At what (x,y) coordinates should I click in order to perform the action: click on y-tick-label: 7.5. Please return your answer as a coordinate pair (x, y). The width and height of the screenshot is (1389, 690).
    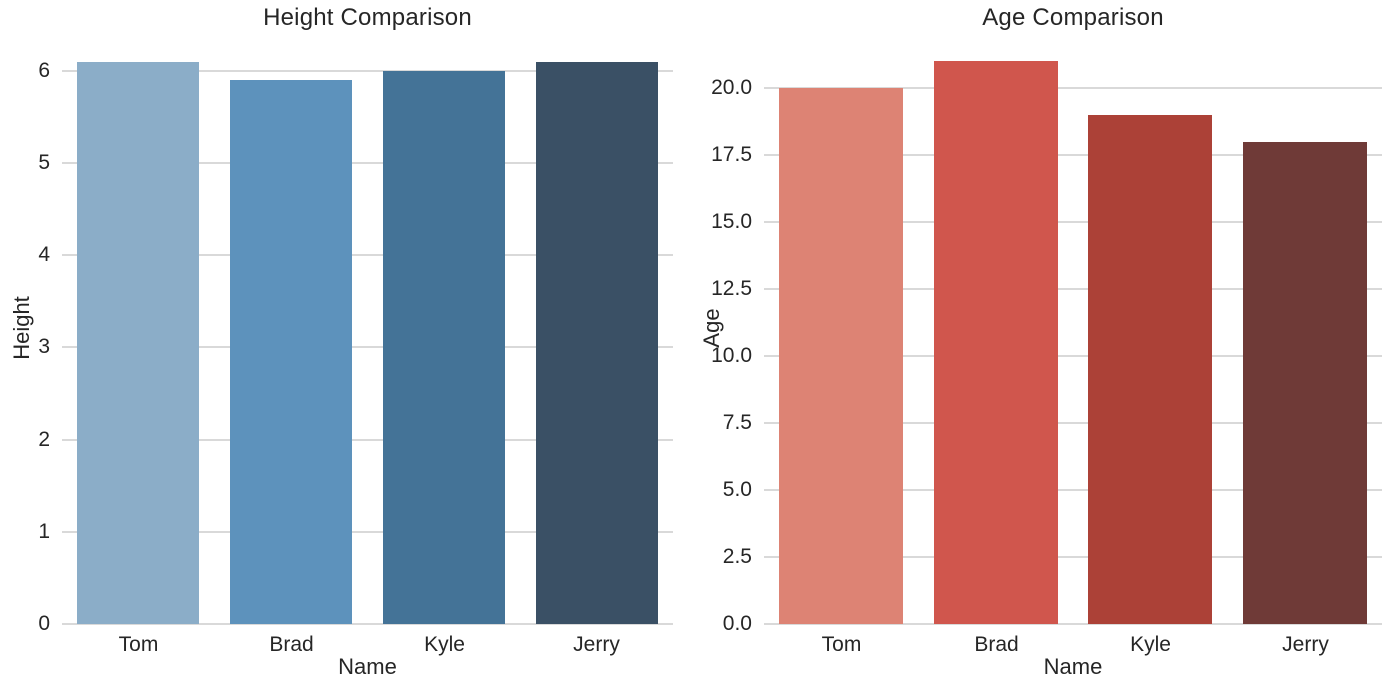
    Looking at the image, I should click on (737, 422).